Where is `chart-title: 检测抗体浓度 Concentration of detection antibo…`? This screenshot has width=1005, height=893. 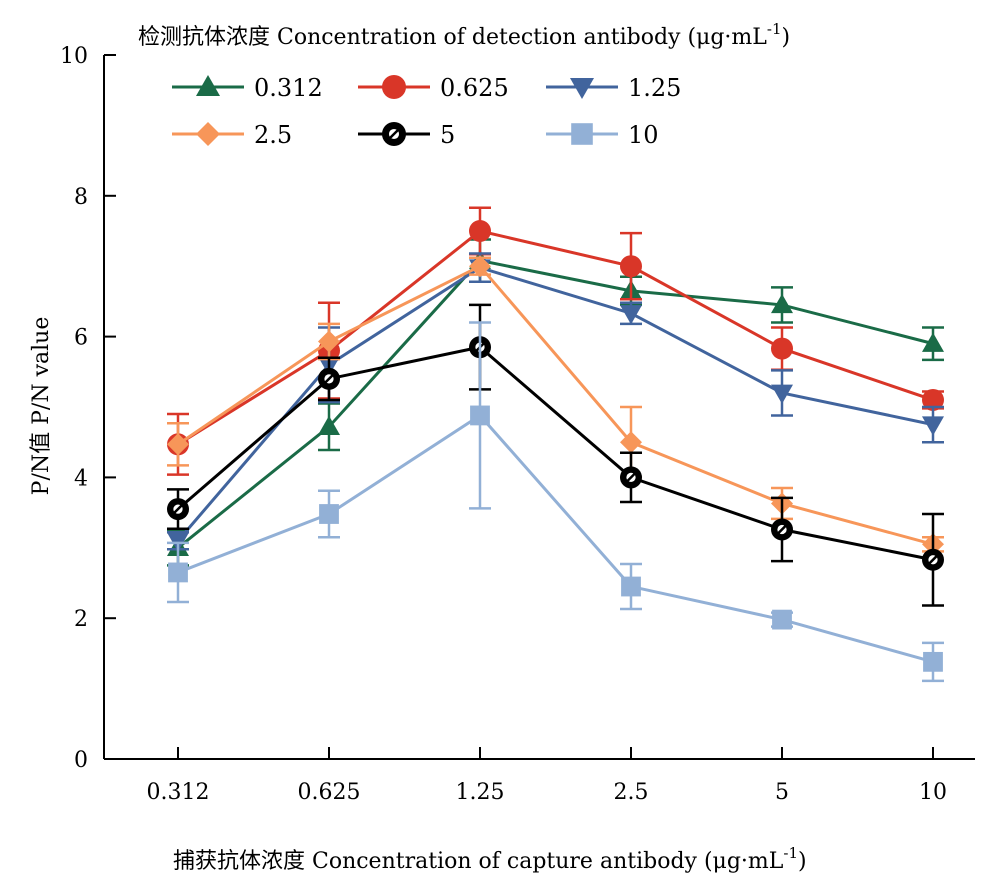
chart-title: 检测抗体浓度 Concentration of detection antibo… is located at coordinates (464, 35).